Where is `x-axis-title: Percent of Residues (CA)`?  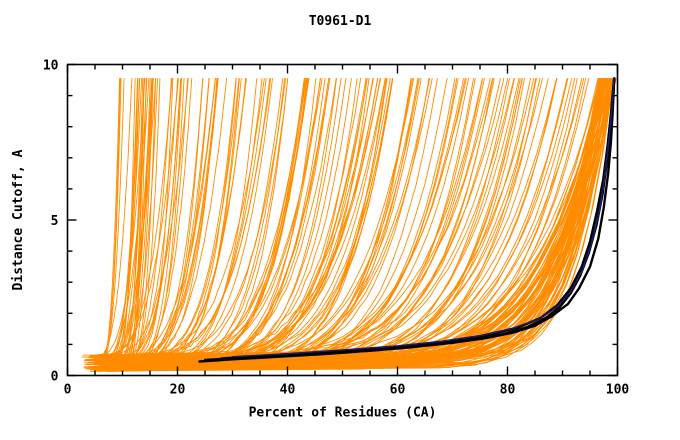
x-axis-title: Percent of Residues (CA) is located at coordinates (343, 413).